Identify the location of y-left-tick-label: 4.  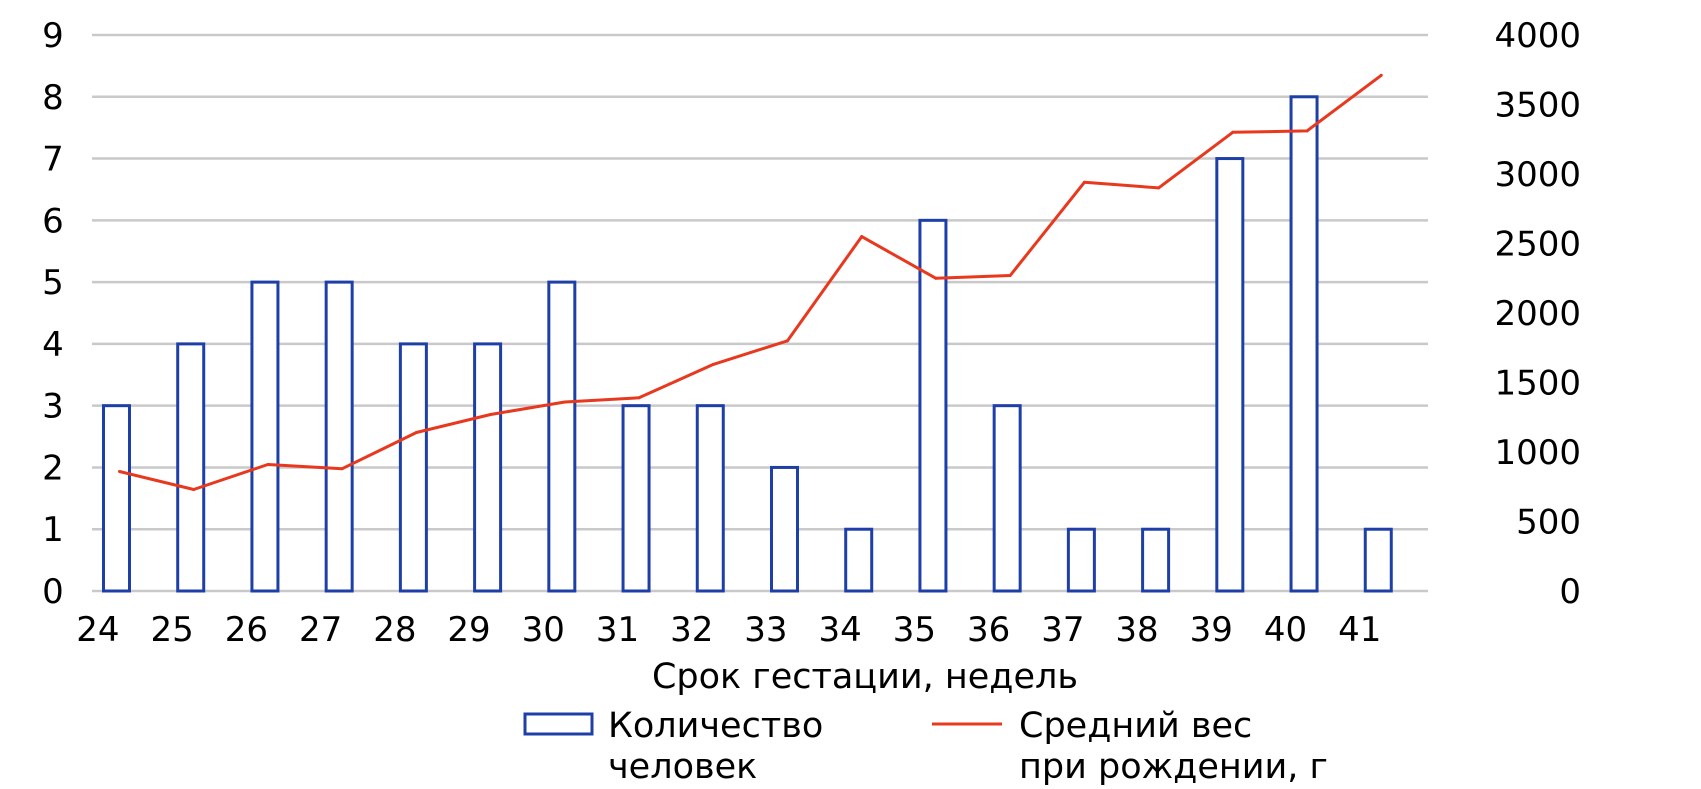
(53, 345).